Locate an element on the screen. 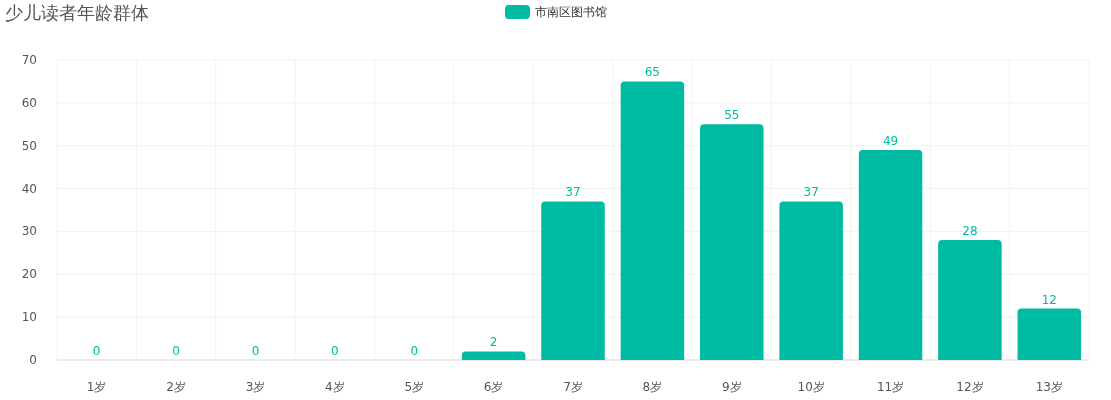 This screenshot has height=400, width=1111. x-tick-label: 5岁 is located at coordinates (414, 387).